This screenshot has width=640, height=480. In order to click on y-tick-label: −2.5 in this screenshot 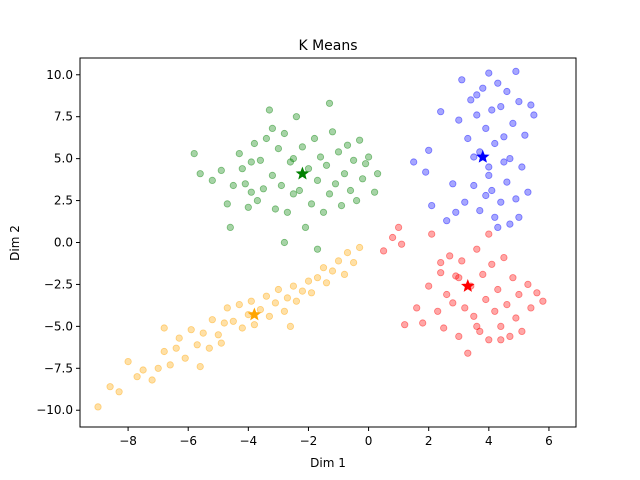, I will do `click(58, 284)`.